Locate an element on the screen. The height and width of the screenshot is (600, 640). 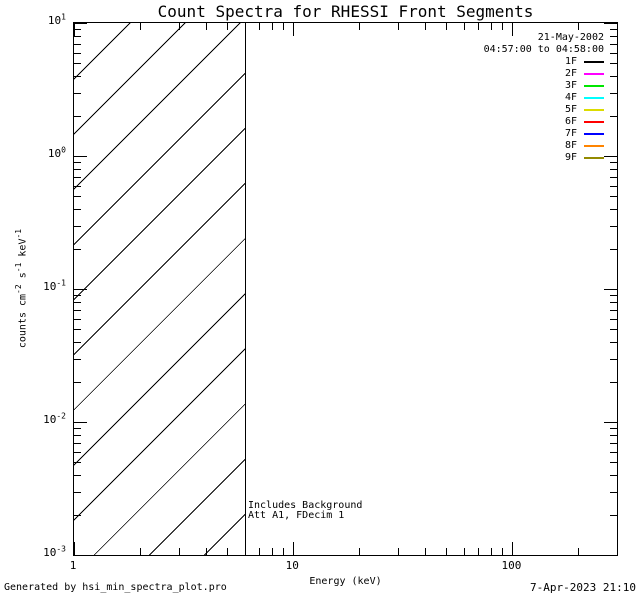
legend-label: 5F is located at coordinates (570, 109).